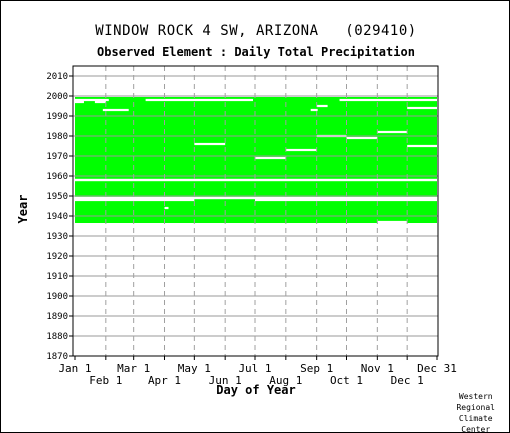  What do you see at coordinates (316, 368) in the screenshot?
I see `x-tick-label: Sep 1` at bounding box center [316, 368].